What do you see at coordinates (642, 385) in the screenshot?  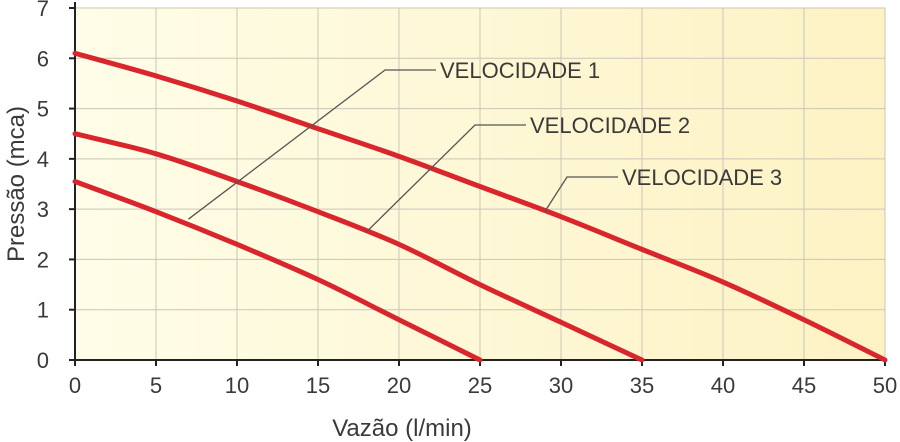 I see `x-tick-label: 35` at bounding box center [642, 385].